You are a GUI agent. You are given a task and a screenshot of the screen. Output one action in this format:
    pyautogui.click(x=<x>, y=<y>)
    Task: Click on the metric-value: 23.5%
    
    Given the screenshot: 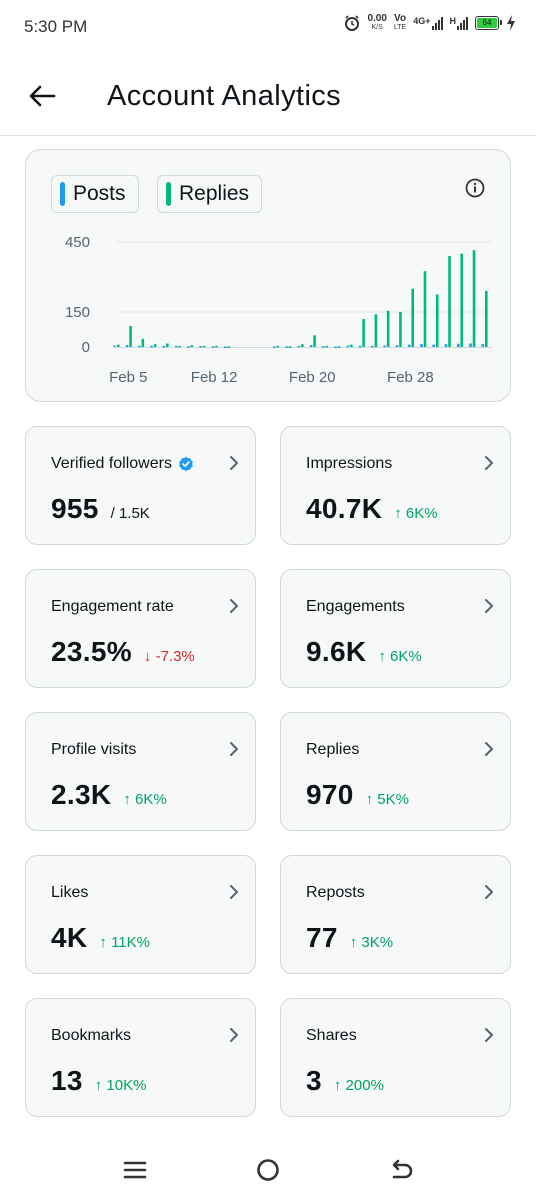 What is the action you would take?
    pyautogui.click(x=91, y=651)
    